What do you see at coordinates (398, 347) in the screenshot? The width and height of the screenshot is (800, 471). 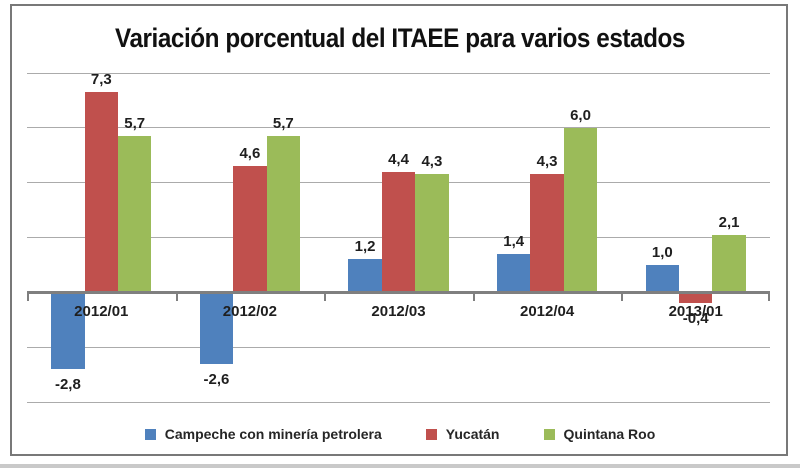 I see `gridline--2` at bounding box center [398, 347].